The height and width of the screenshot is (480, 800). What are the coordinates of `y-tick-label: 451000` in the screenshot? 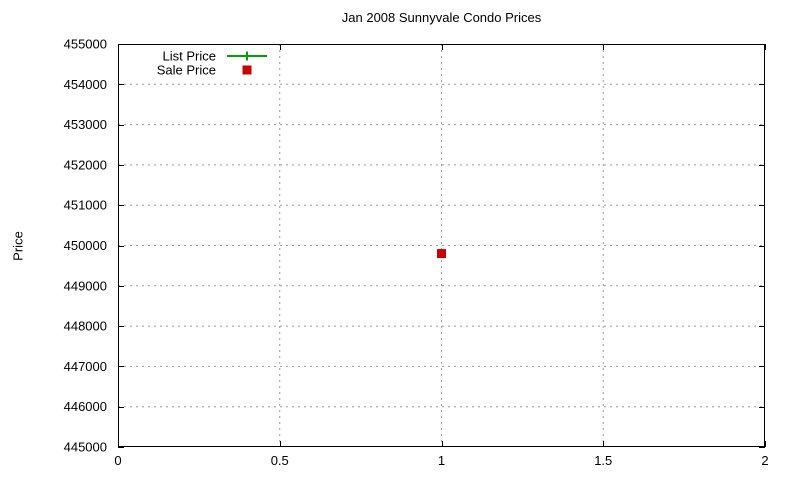 It's located at (85, 205).